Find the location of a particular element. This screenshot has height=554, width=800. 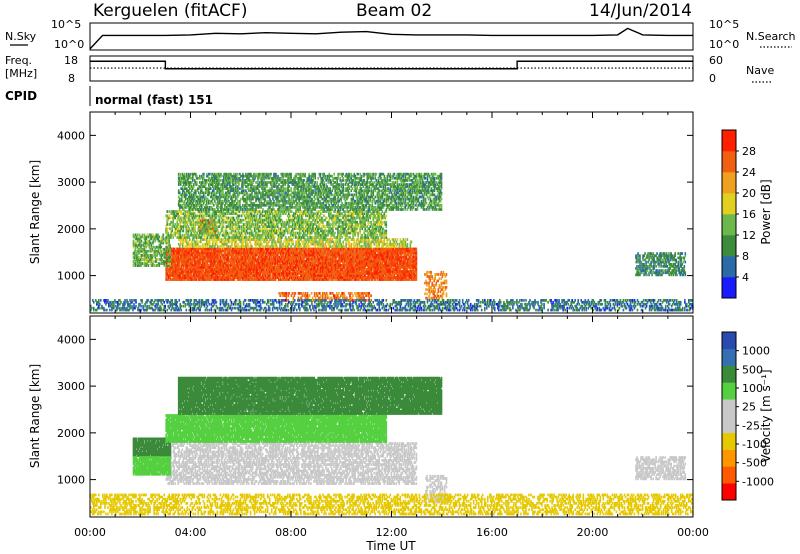

nsky-label: N.Sky is located at coordinates (21, 36).